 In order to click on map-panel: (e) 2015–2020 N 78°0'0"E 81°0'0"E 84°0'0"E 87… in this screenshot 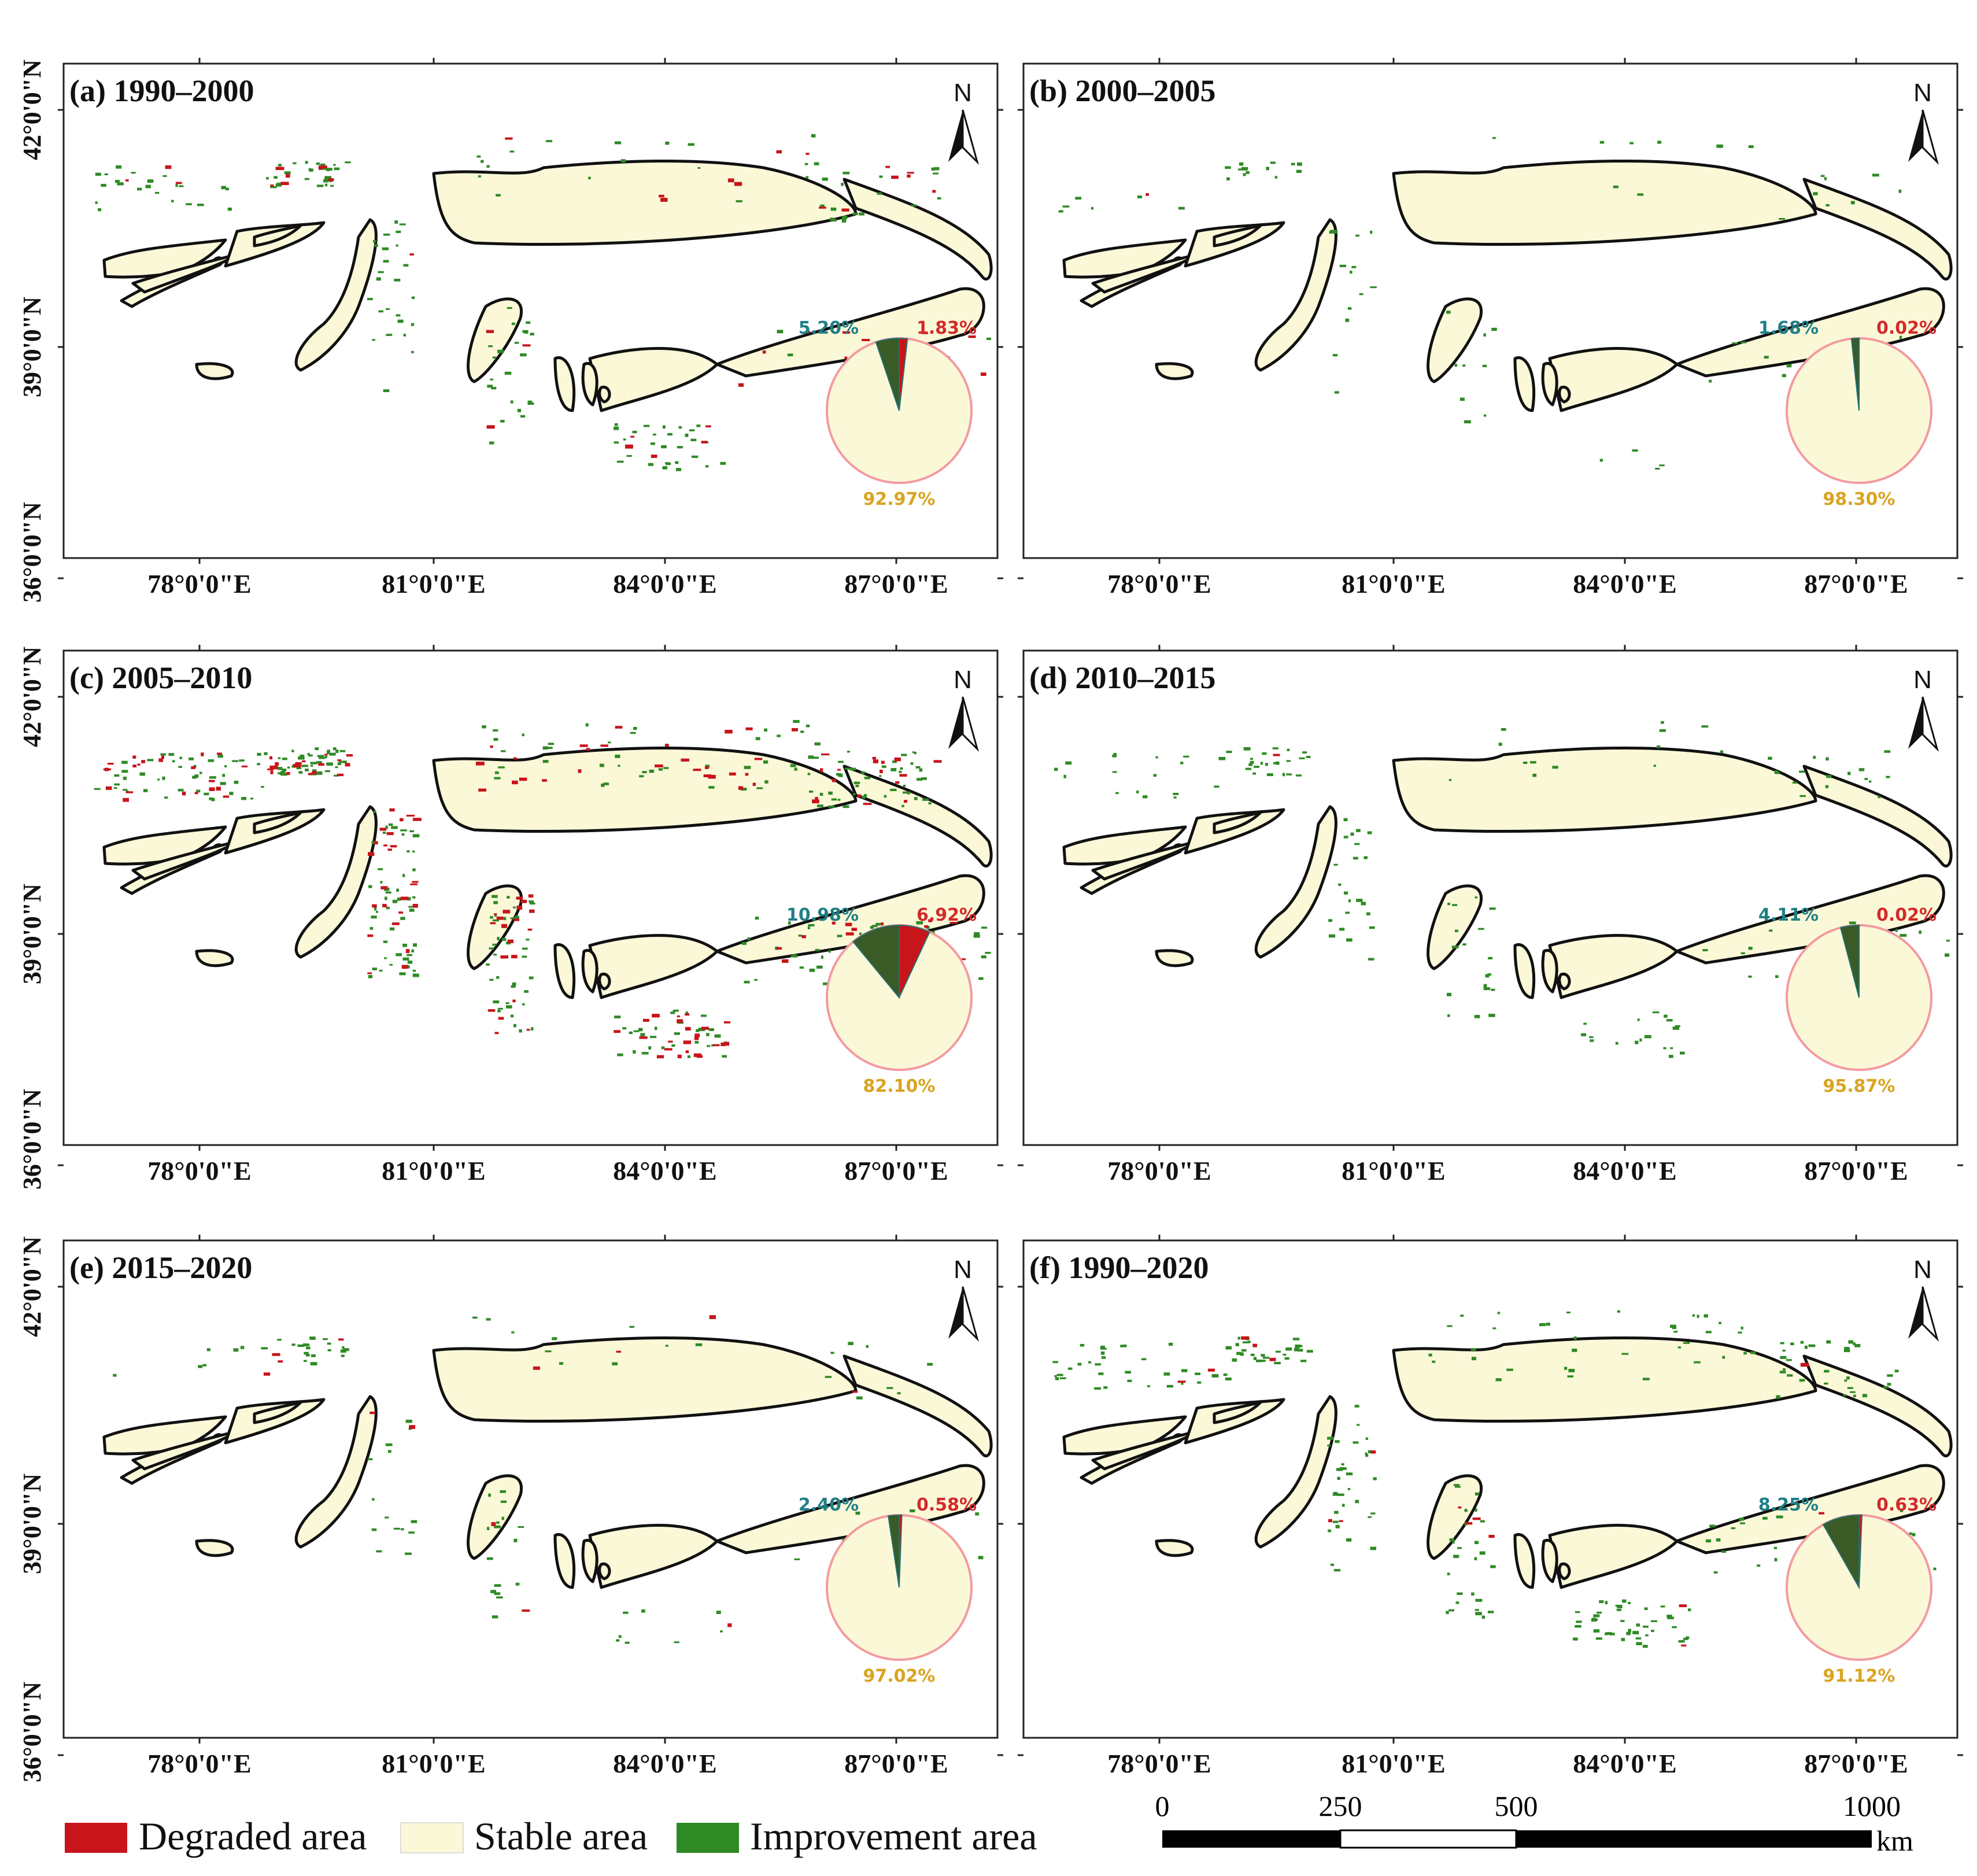, I will do `click(510, 1508)`.